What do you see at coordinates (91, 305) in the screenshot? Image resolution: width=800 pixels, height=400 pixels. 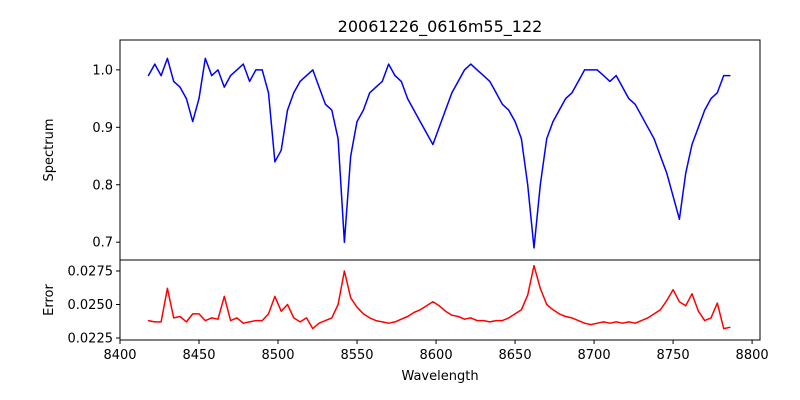 I see `y-tick-label: 0.0250` at bounding box center [91, 305].